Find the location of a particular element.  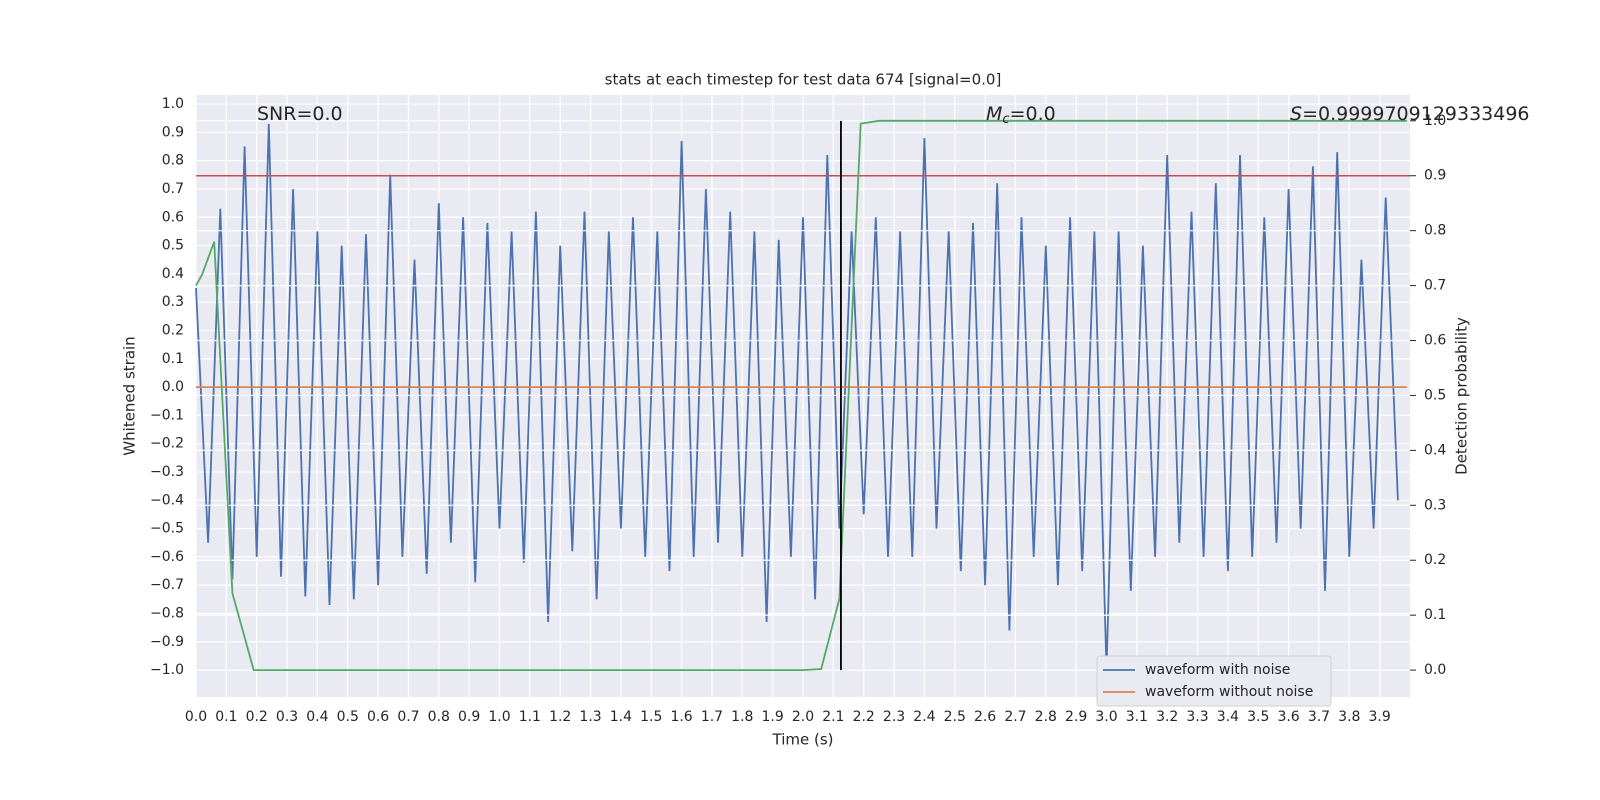

annotation: Mc=0.0 is located at coordinates (1021, 115).